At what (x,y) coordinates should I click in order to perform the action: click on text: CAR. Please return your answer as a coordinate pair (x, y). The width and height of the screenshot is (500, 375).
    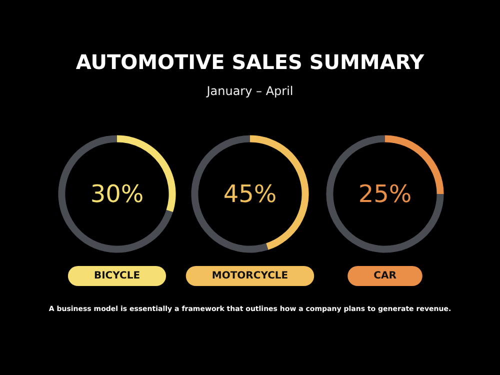
    Looking at the image, I should click on (385, 276).